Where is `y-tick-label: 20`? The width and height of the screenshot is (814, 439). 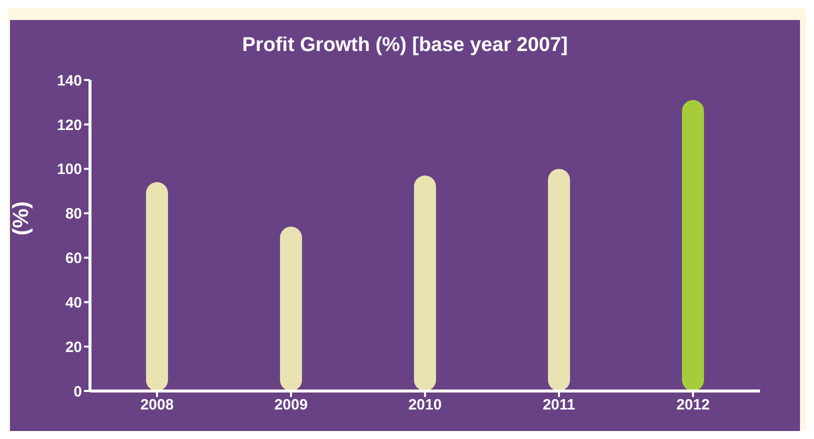
y-tick-label: 20 is located at coordinates (73, 347).